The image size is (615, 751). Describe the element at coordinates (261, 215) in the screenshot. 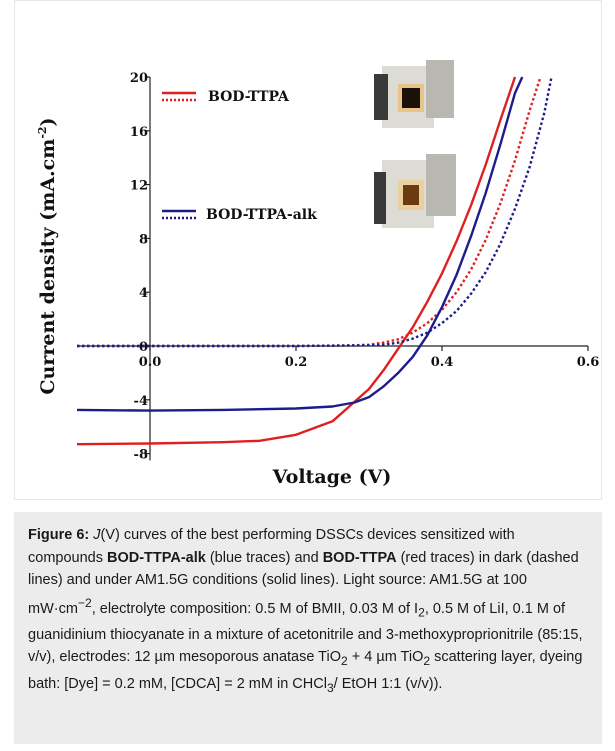

I see `legend-label-bod-ttpa-alk: BOD-TTPA-alk` at that location.